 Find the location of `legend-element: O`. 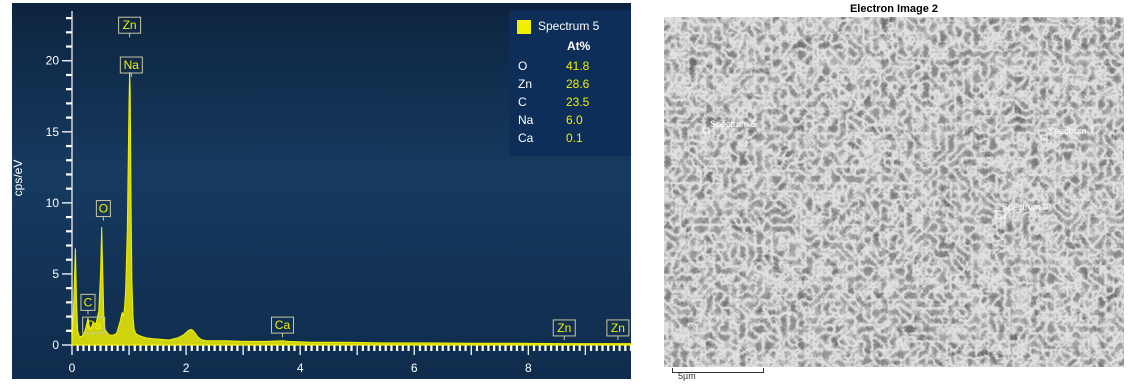

legend-element: O is located at coordinates (523, 66).